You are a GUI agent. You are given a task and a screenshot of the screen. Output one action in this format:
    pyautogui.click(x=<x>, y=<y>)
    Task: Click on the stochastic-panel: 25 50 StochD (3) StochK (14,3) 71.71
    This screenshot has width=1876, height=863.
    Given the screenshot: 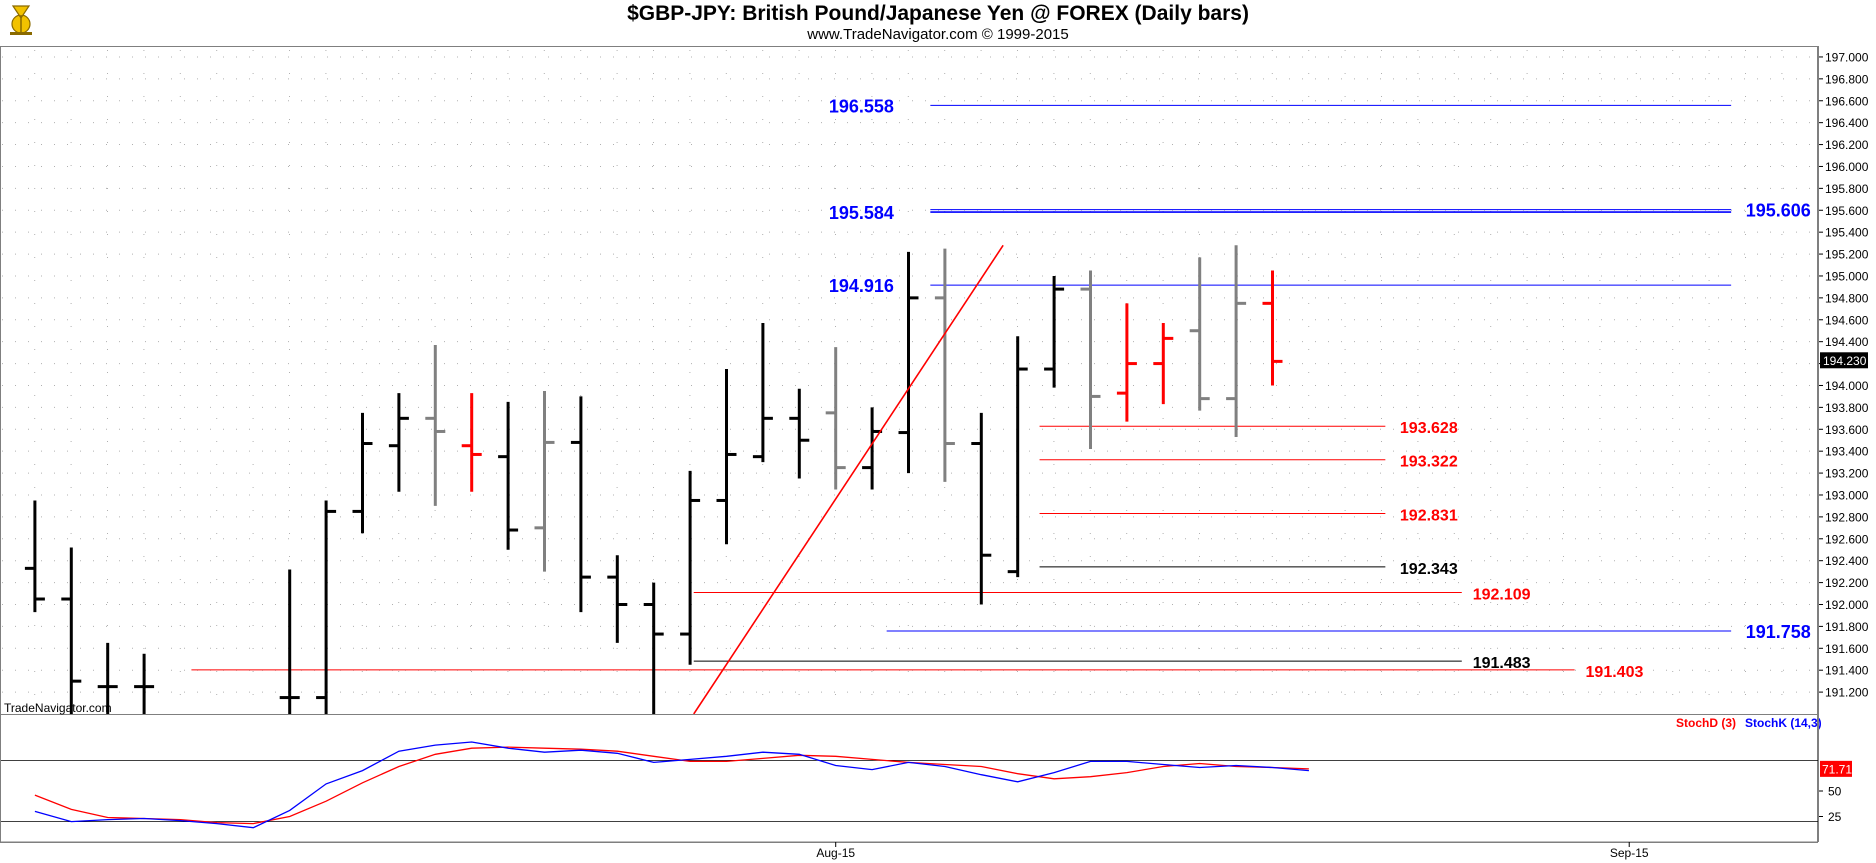 What is the action you would take?
    pyautogui.click(x=926, y=778)
    